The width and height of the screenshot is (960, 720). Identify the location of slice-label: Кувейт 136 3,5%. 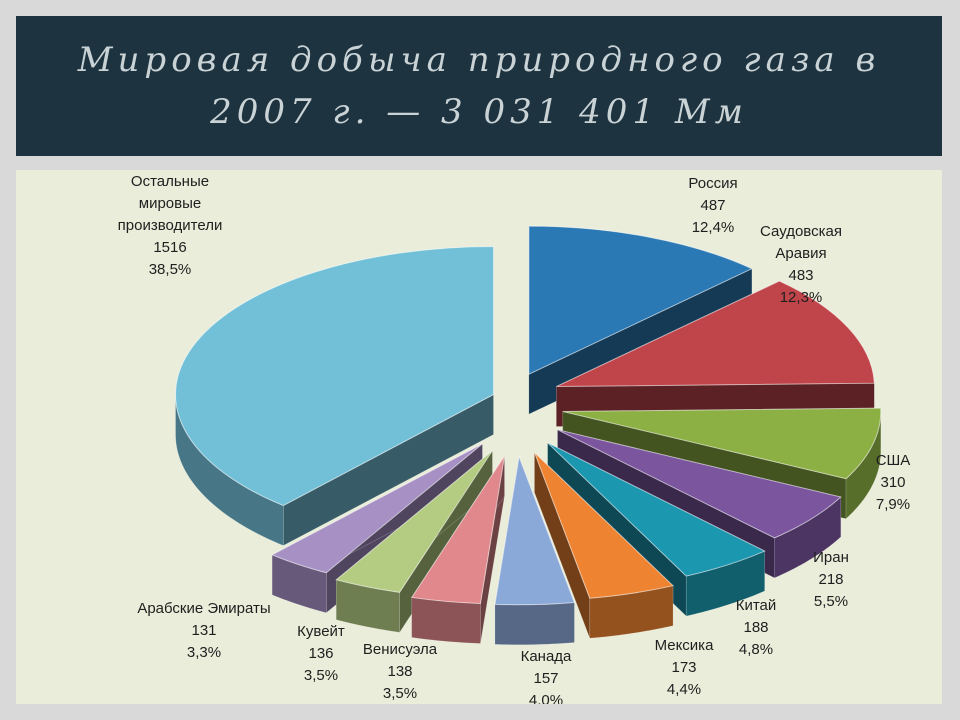
(321, 653).